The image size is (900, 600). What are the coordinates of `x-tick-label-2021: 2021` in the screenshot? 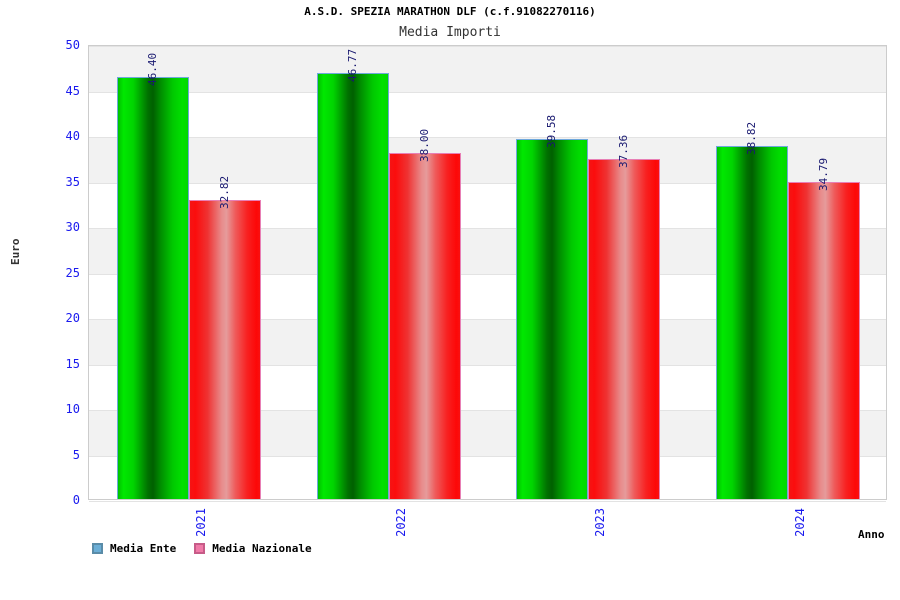 It's located at (200, 522).